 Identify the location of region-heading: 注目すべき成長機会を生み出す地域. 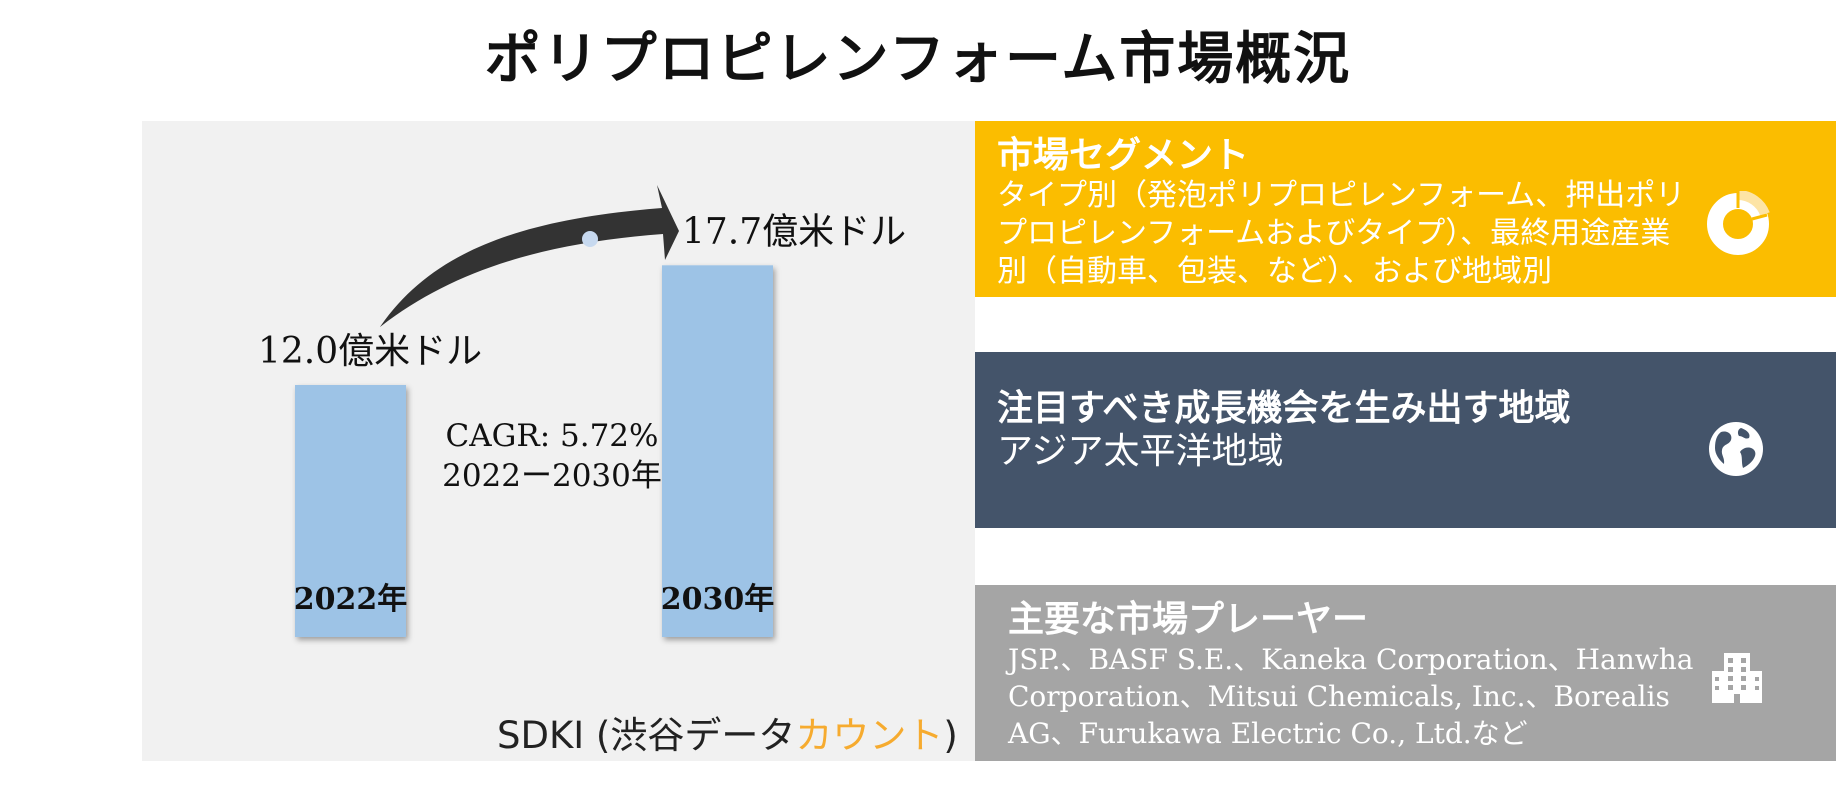
(1284, 408).